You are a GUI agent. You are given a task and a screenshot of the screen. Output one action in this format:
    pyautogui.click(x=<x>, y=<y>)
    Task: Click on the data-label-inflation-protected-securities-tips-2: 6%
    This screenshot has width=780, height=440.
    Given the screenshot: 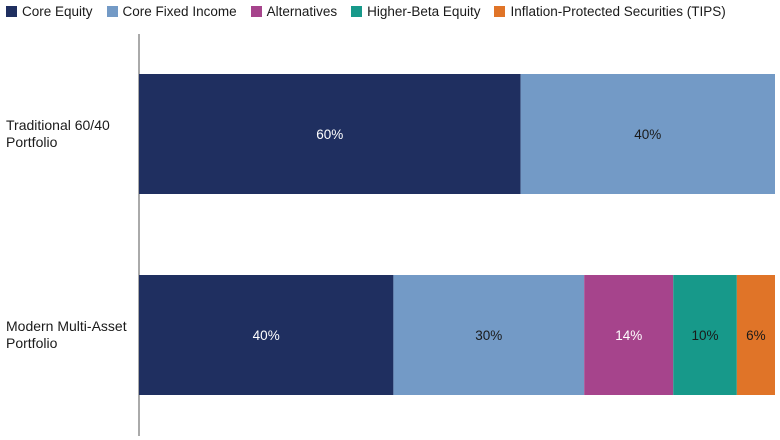 What is the action you would take?
    pyautogui.click(x=756, y=335)
    